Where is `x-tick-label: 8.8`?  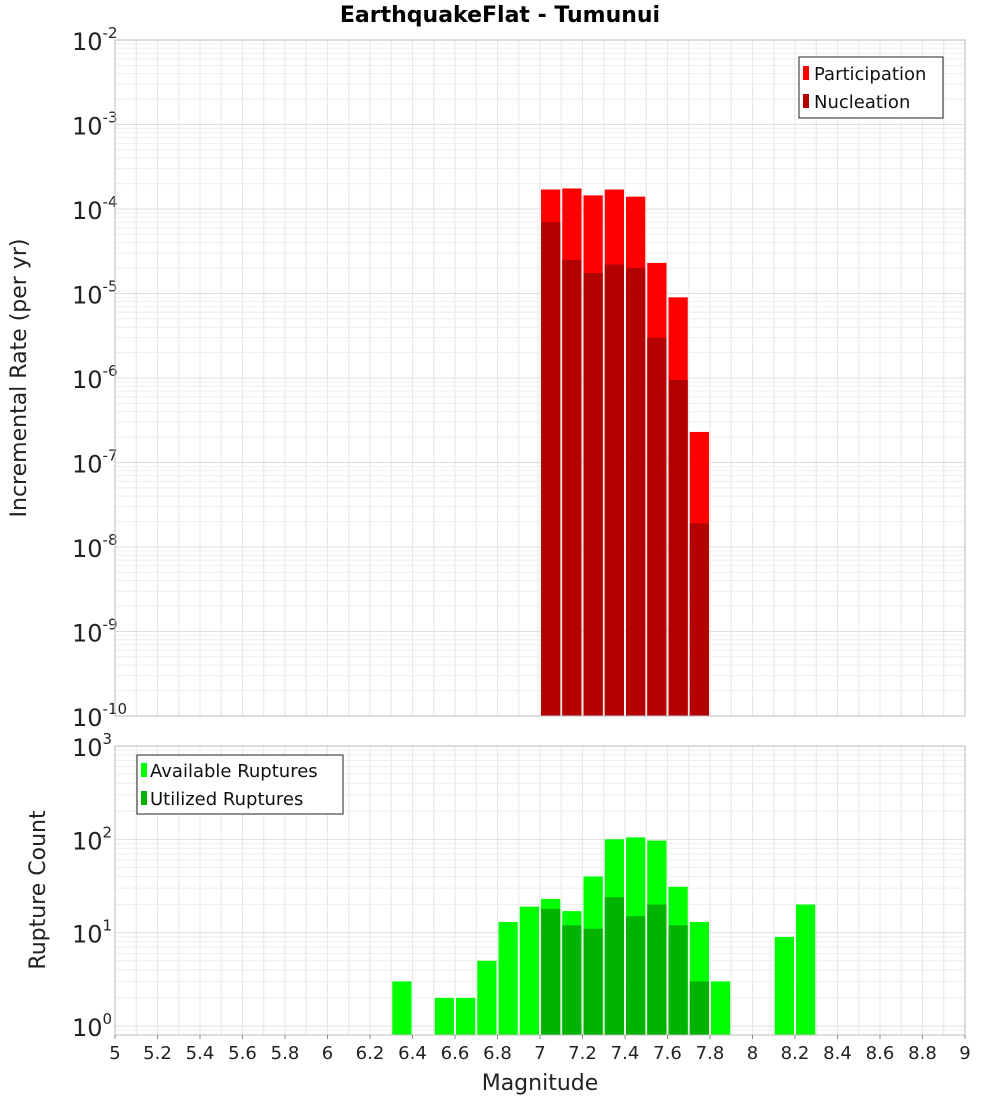 x-tick-label: 8.8 is located at coordinates (922, 1053).